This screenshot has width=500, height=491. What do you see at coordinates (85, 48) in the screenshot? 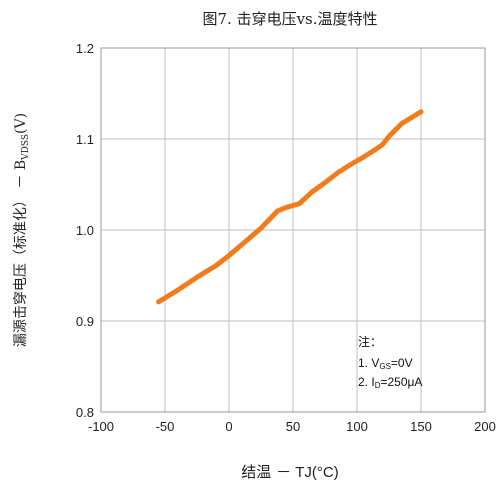
I see `y-tick-label: 1.2` at bounding box center [85, 48].